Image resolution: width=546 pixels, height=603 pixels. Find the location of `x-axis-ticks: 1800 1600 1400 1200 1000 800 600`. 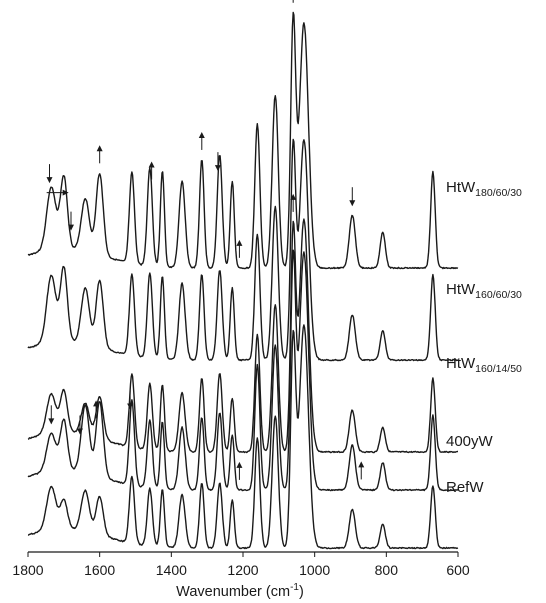

x-axis-ticks: 1800 1600 1400 1200 1000 800 600 is located at coordinates (241, 565).